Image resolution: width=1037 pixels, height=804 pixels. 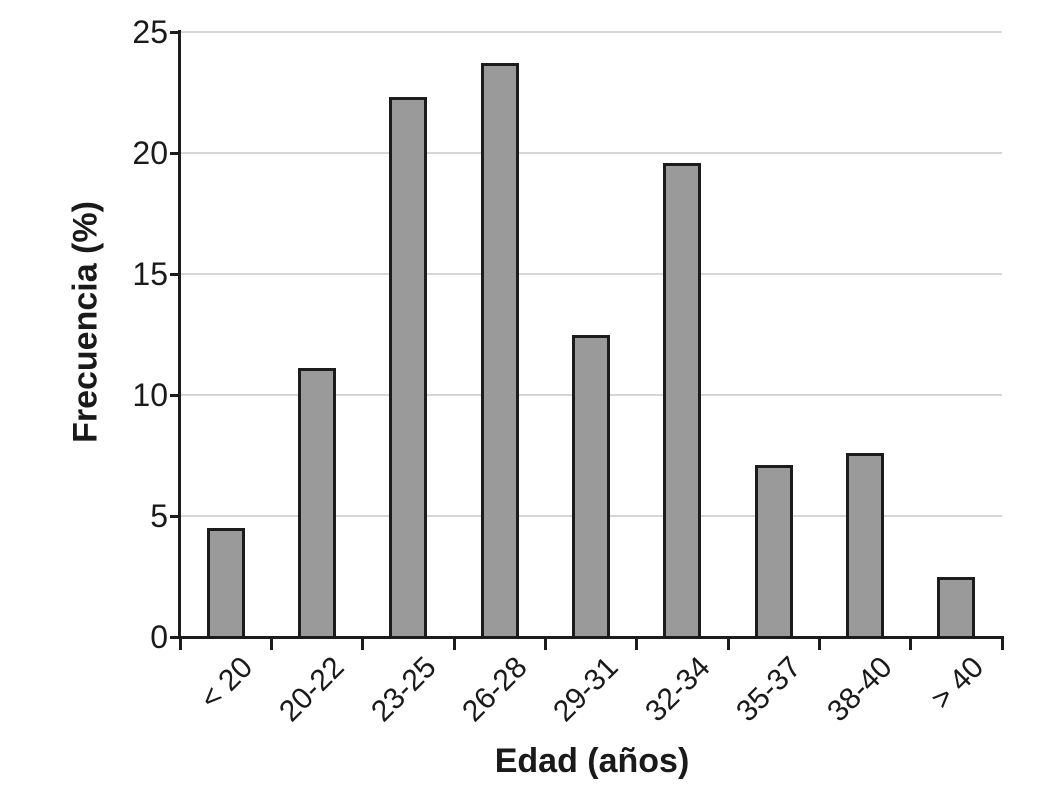 I want to click on x-axis-title: Edad (años), so click(x=592, y=761).